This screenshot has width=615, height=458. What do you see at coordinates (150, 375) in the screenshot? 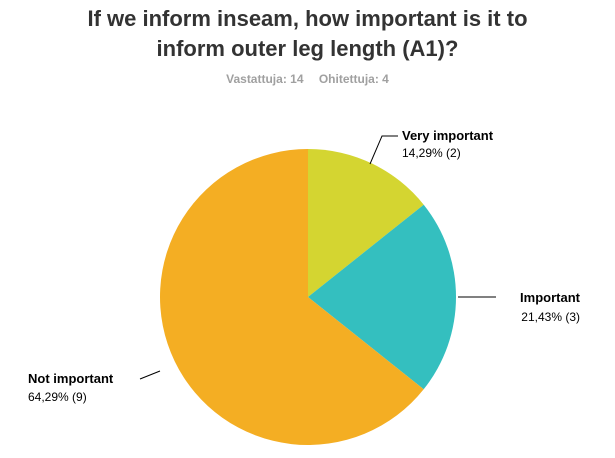
I see `leader-line-not-important` at bounding box center [150, 375].